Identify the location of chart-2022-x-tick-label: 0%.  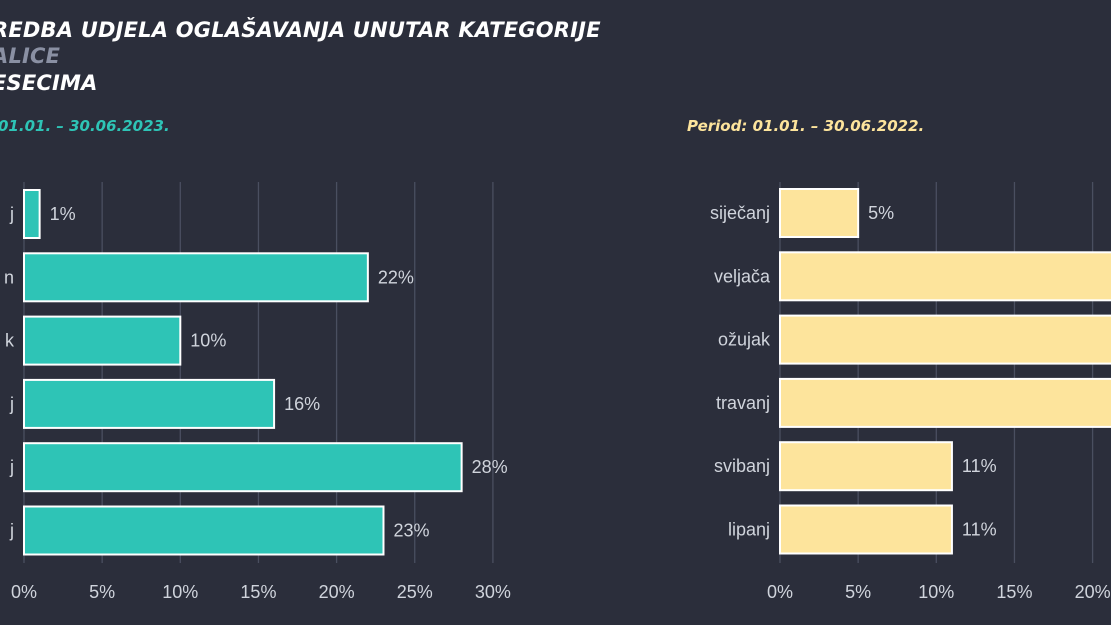
(780, 592).